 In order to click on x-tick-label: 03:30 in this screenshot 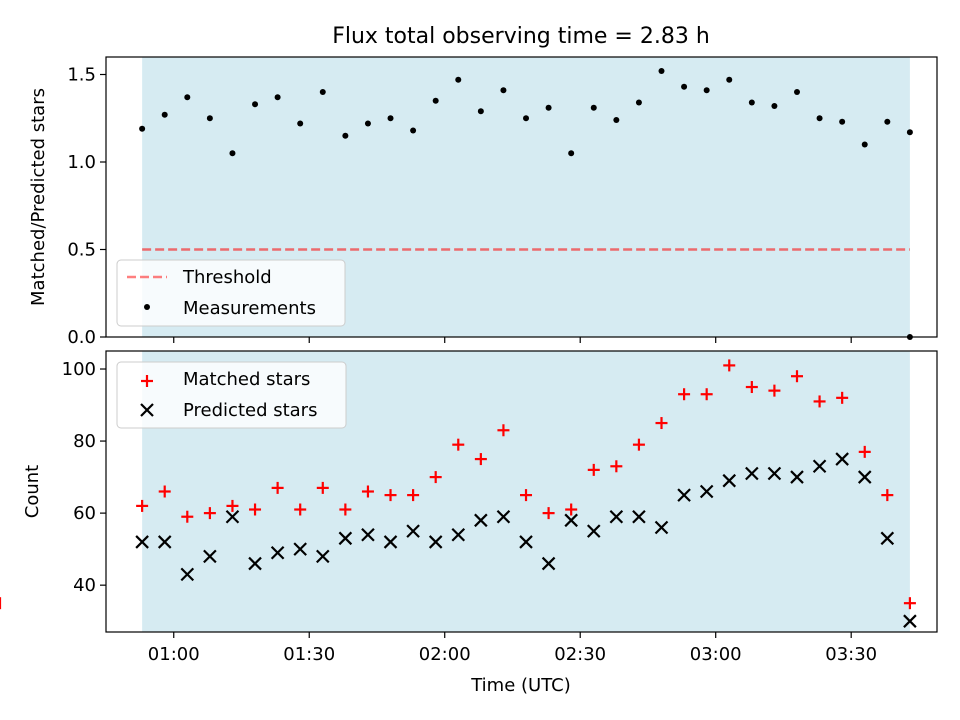, I will do `click(851, 654)`.